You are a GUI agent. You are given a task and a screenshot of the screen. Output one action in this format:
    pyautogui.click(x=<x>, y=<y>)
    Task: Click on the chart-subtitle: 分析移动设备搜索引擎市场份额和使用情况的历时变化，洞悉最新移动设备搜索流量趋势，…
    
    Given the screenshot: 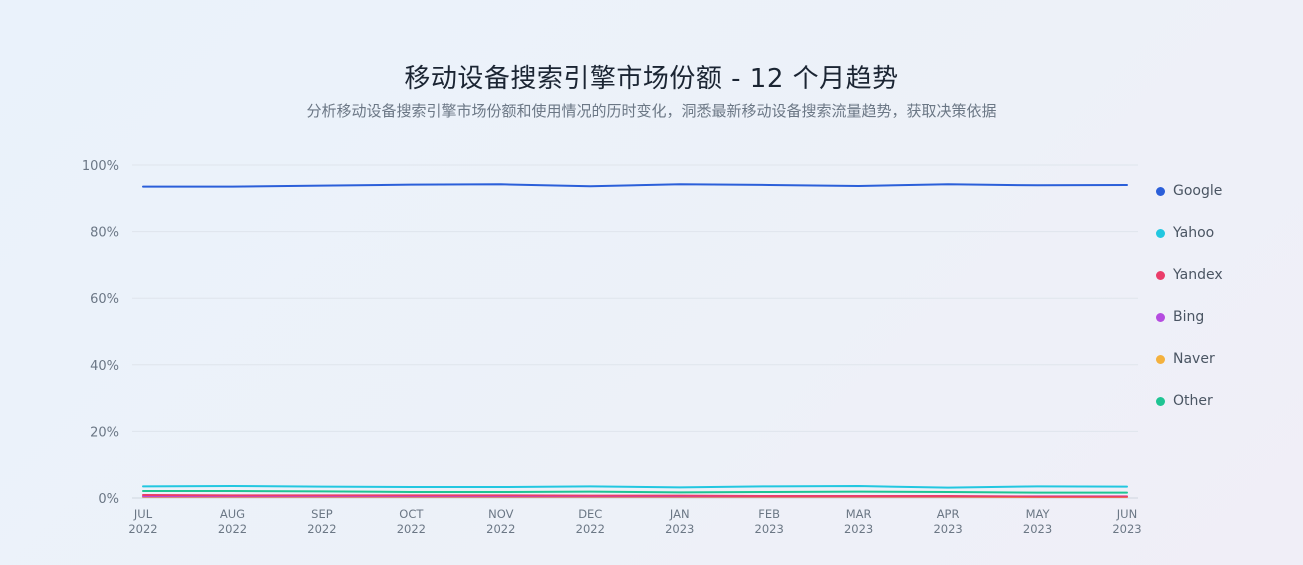 What is the action you would take?
    pyautogui.click(x=651, y=111)
    